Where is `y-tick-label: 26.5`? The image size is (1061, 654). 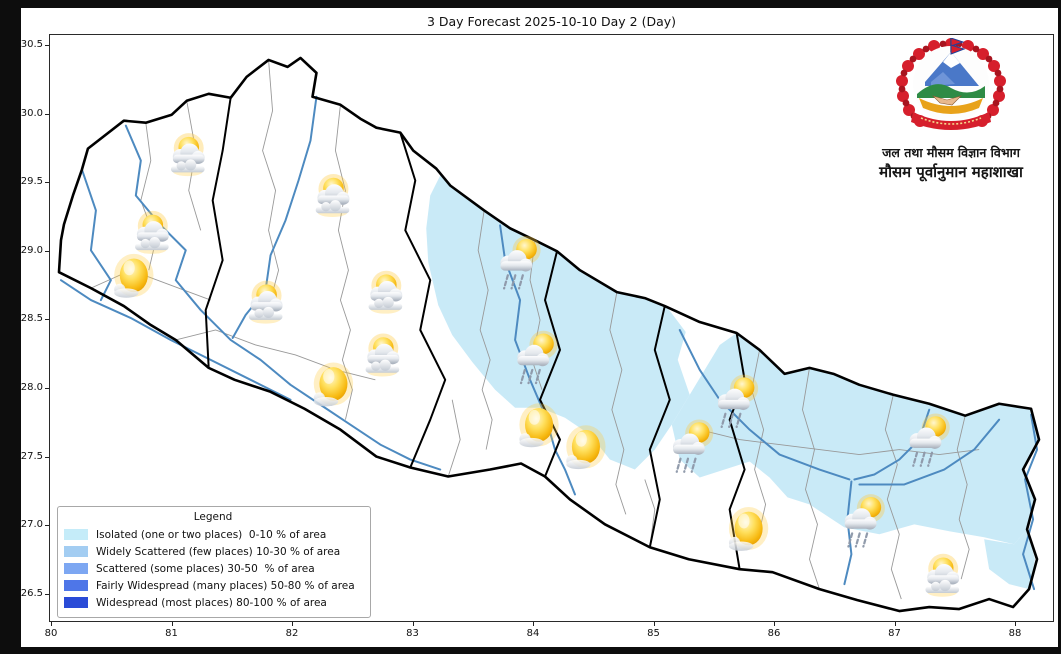 y-tick-label: 26.5 is located at coordinates (31, 593).